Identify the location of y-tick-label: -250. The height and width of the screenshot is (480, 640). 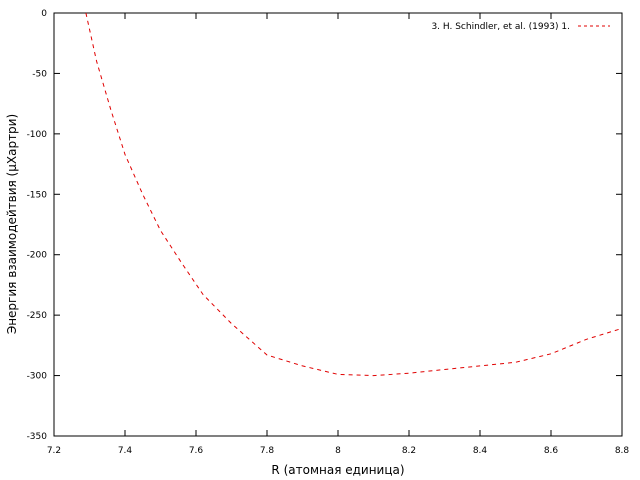
(37, 316).